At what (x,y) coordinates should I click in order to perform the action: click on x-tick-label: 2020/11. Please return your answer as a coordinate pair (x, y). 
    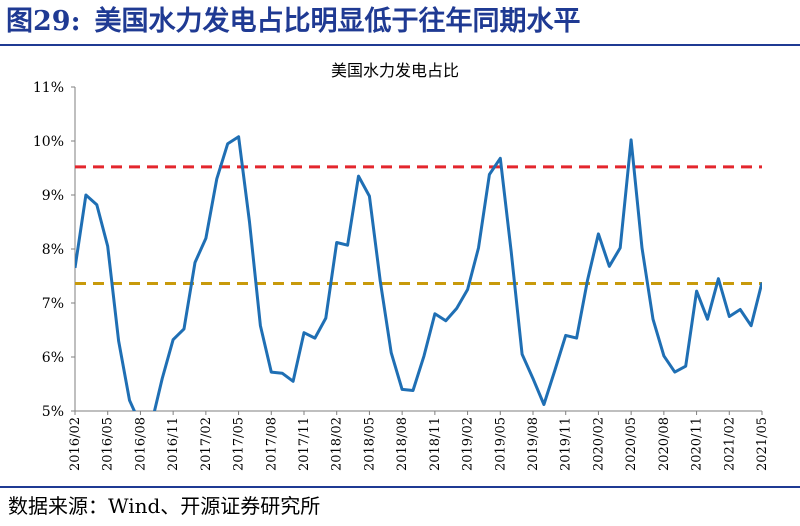
    Looking at the image, I should click on (697, 444).